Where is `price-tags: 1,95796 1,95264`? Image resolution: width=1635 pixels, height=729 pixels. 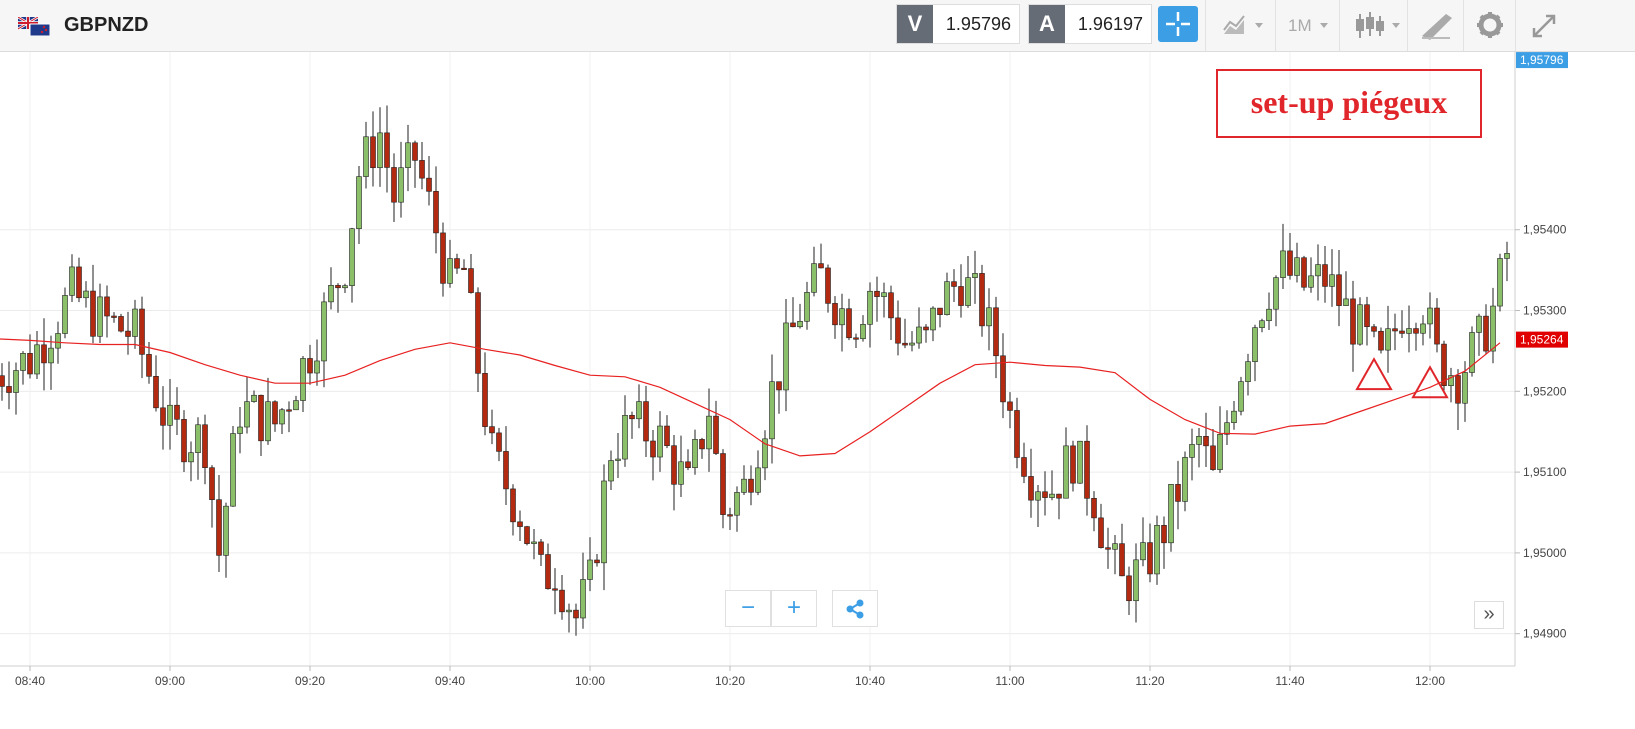
price-tags: 1,95796 1,95264 is located at coordinates (1542, 200).